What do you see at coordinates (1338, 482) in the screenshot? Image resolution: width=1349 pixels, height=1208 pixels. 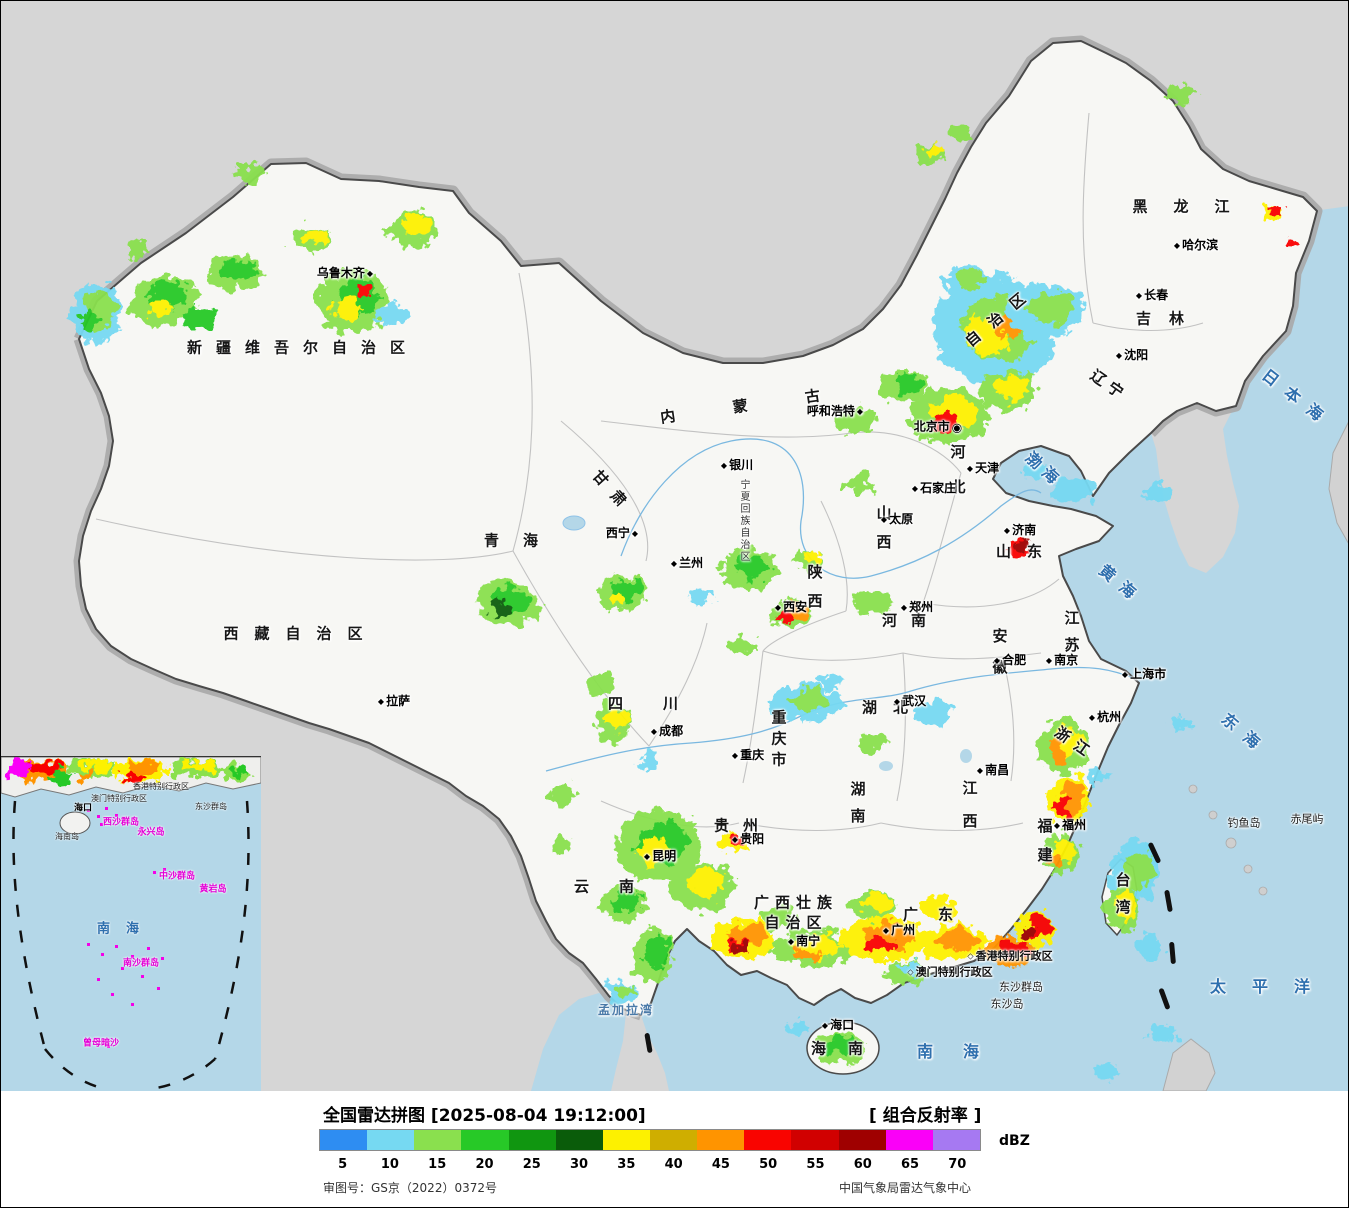 I see `japan-land` at bounding box center [1338, 482].